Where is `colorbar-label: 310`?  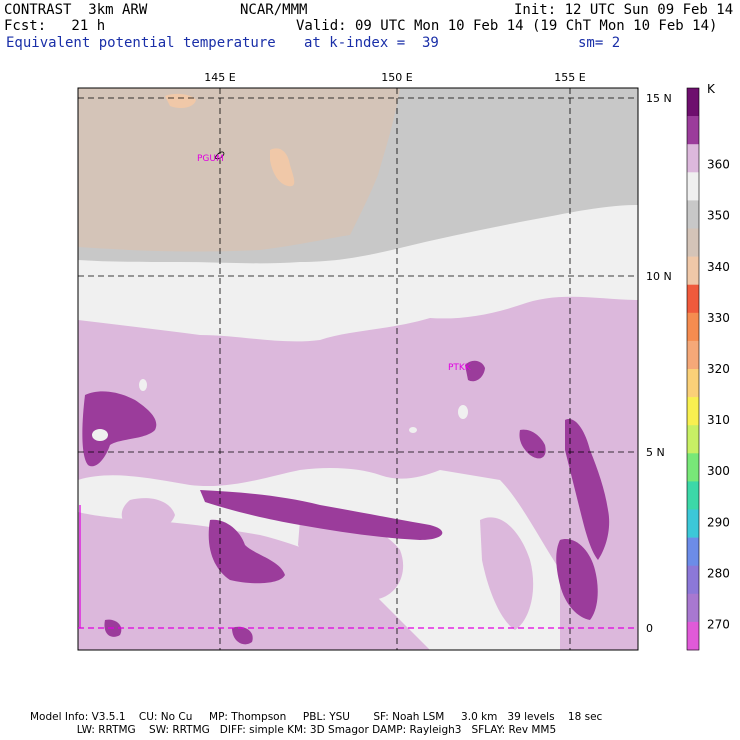 colorbar-label: 310 is located at coordinates (718, 420).